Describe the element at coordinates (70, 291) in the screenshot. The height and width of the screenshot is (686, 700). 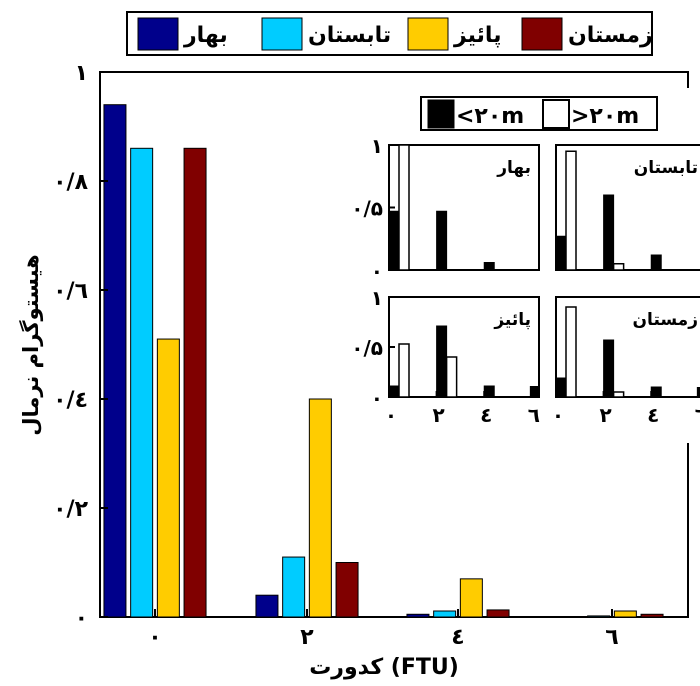
I see `y-tick-label: ۰/٦` at that location.